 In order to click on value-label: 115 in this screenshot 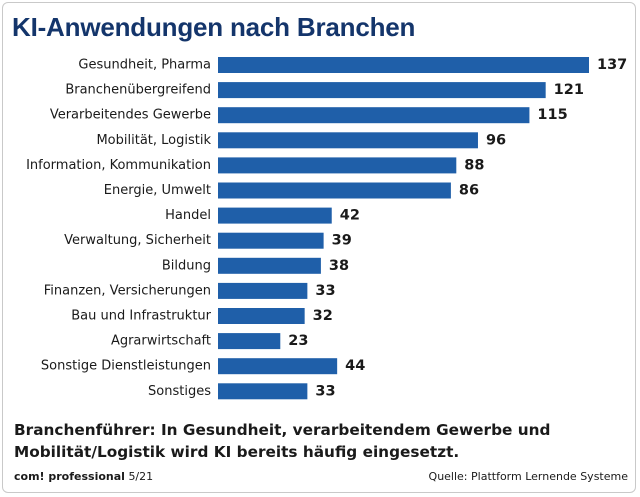, I will do `click(552, 115)`.